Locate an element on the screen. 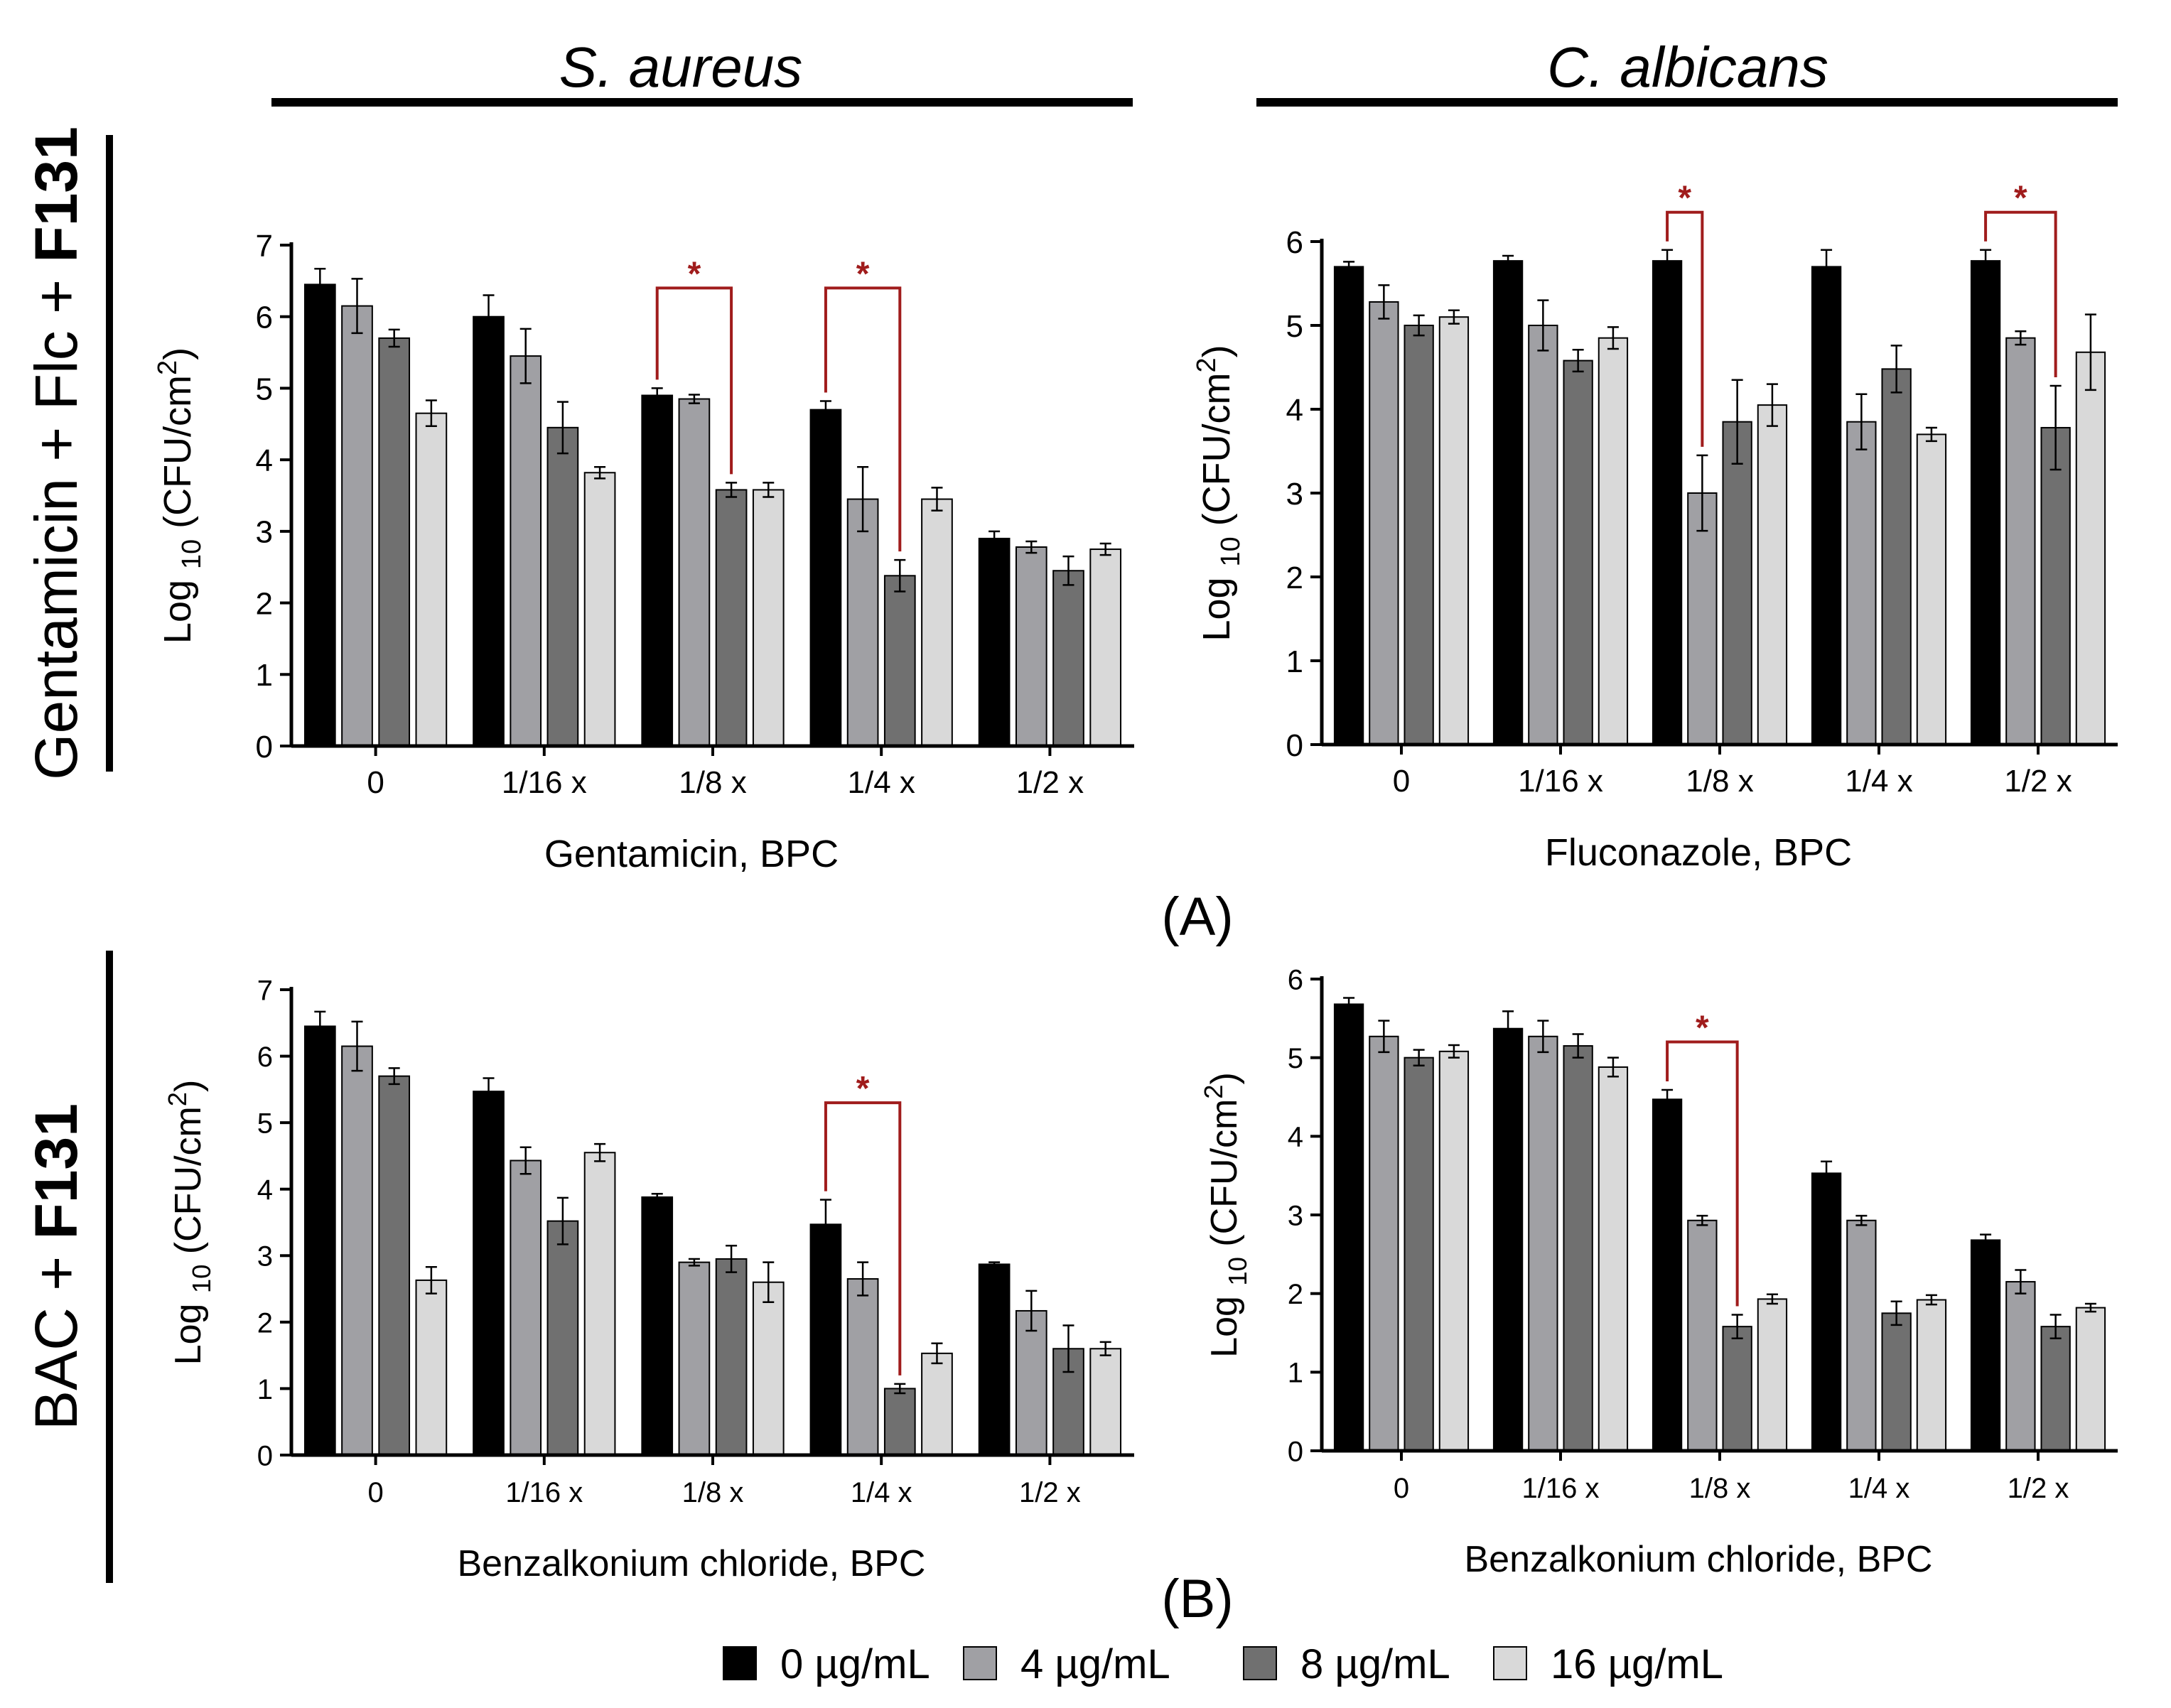  panel-label-b: (B) is located at coordinates (1197, 1599).